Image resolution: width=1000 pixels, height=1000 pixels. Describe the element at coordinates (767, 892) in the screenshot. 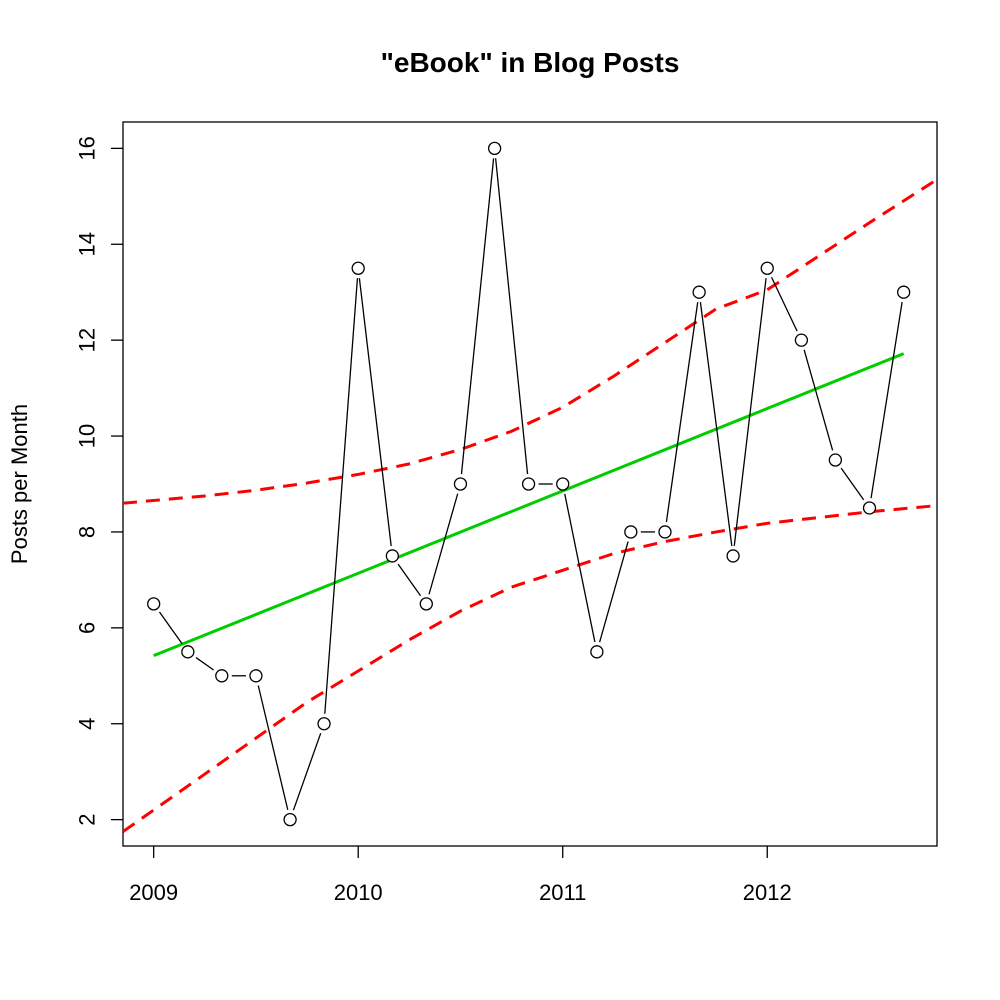

I see `x-tick-label: 2012` at that location.